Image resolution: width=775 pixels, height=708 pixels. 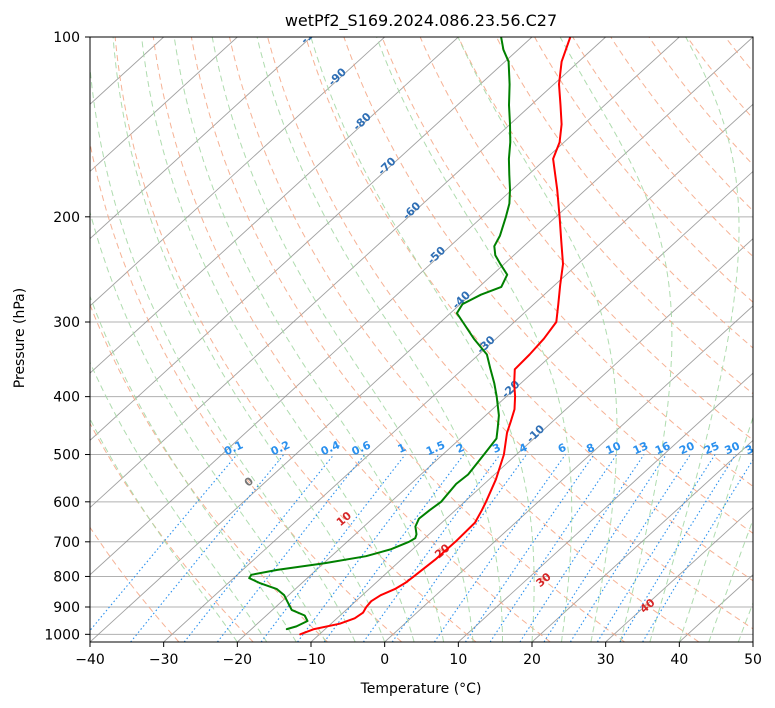 I want to click on dry-adiabat-label: 0, so click(x=249, y=481).